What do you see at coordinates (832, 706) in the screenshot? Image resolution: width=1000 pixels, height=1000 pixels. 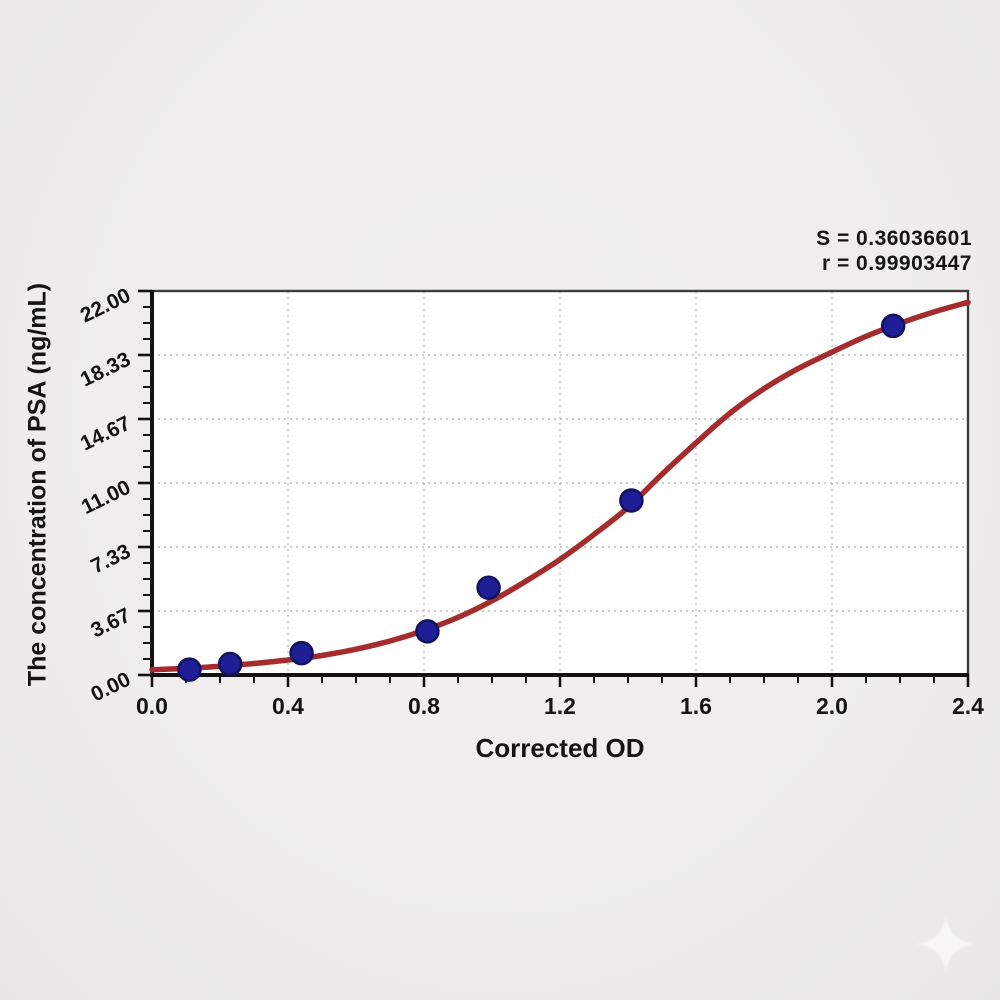 I see `x-tick-label: 2.0` at bounding box center [832, 706].